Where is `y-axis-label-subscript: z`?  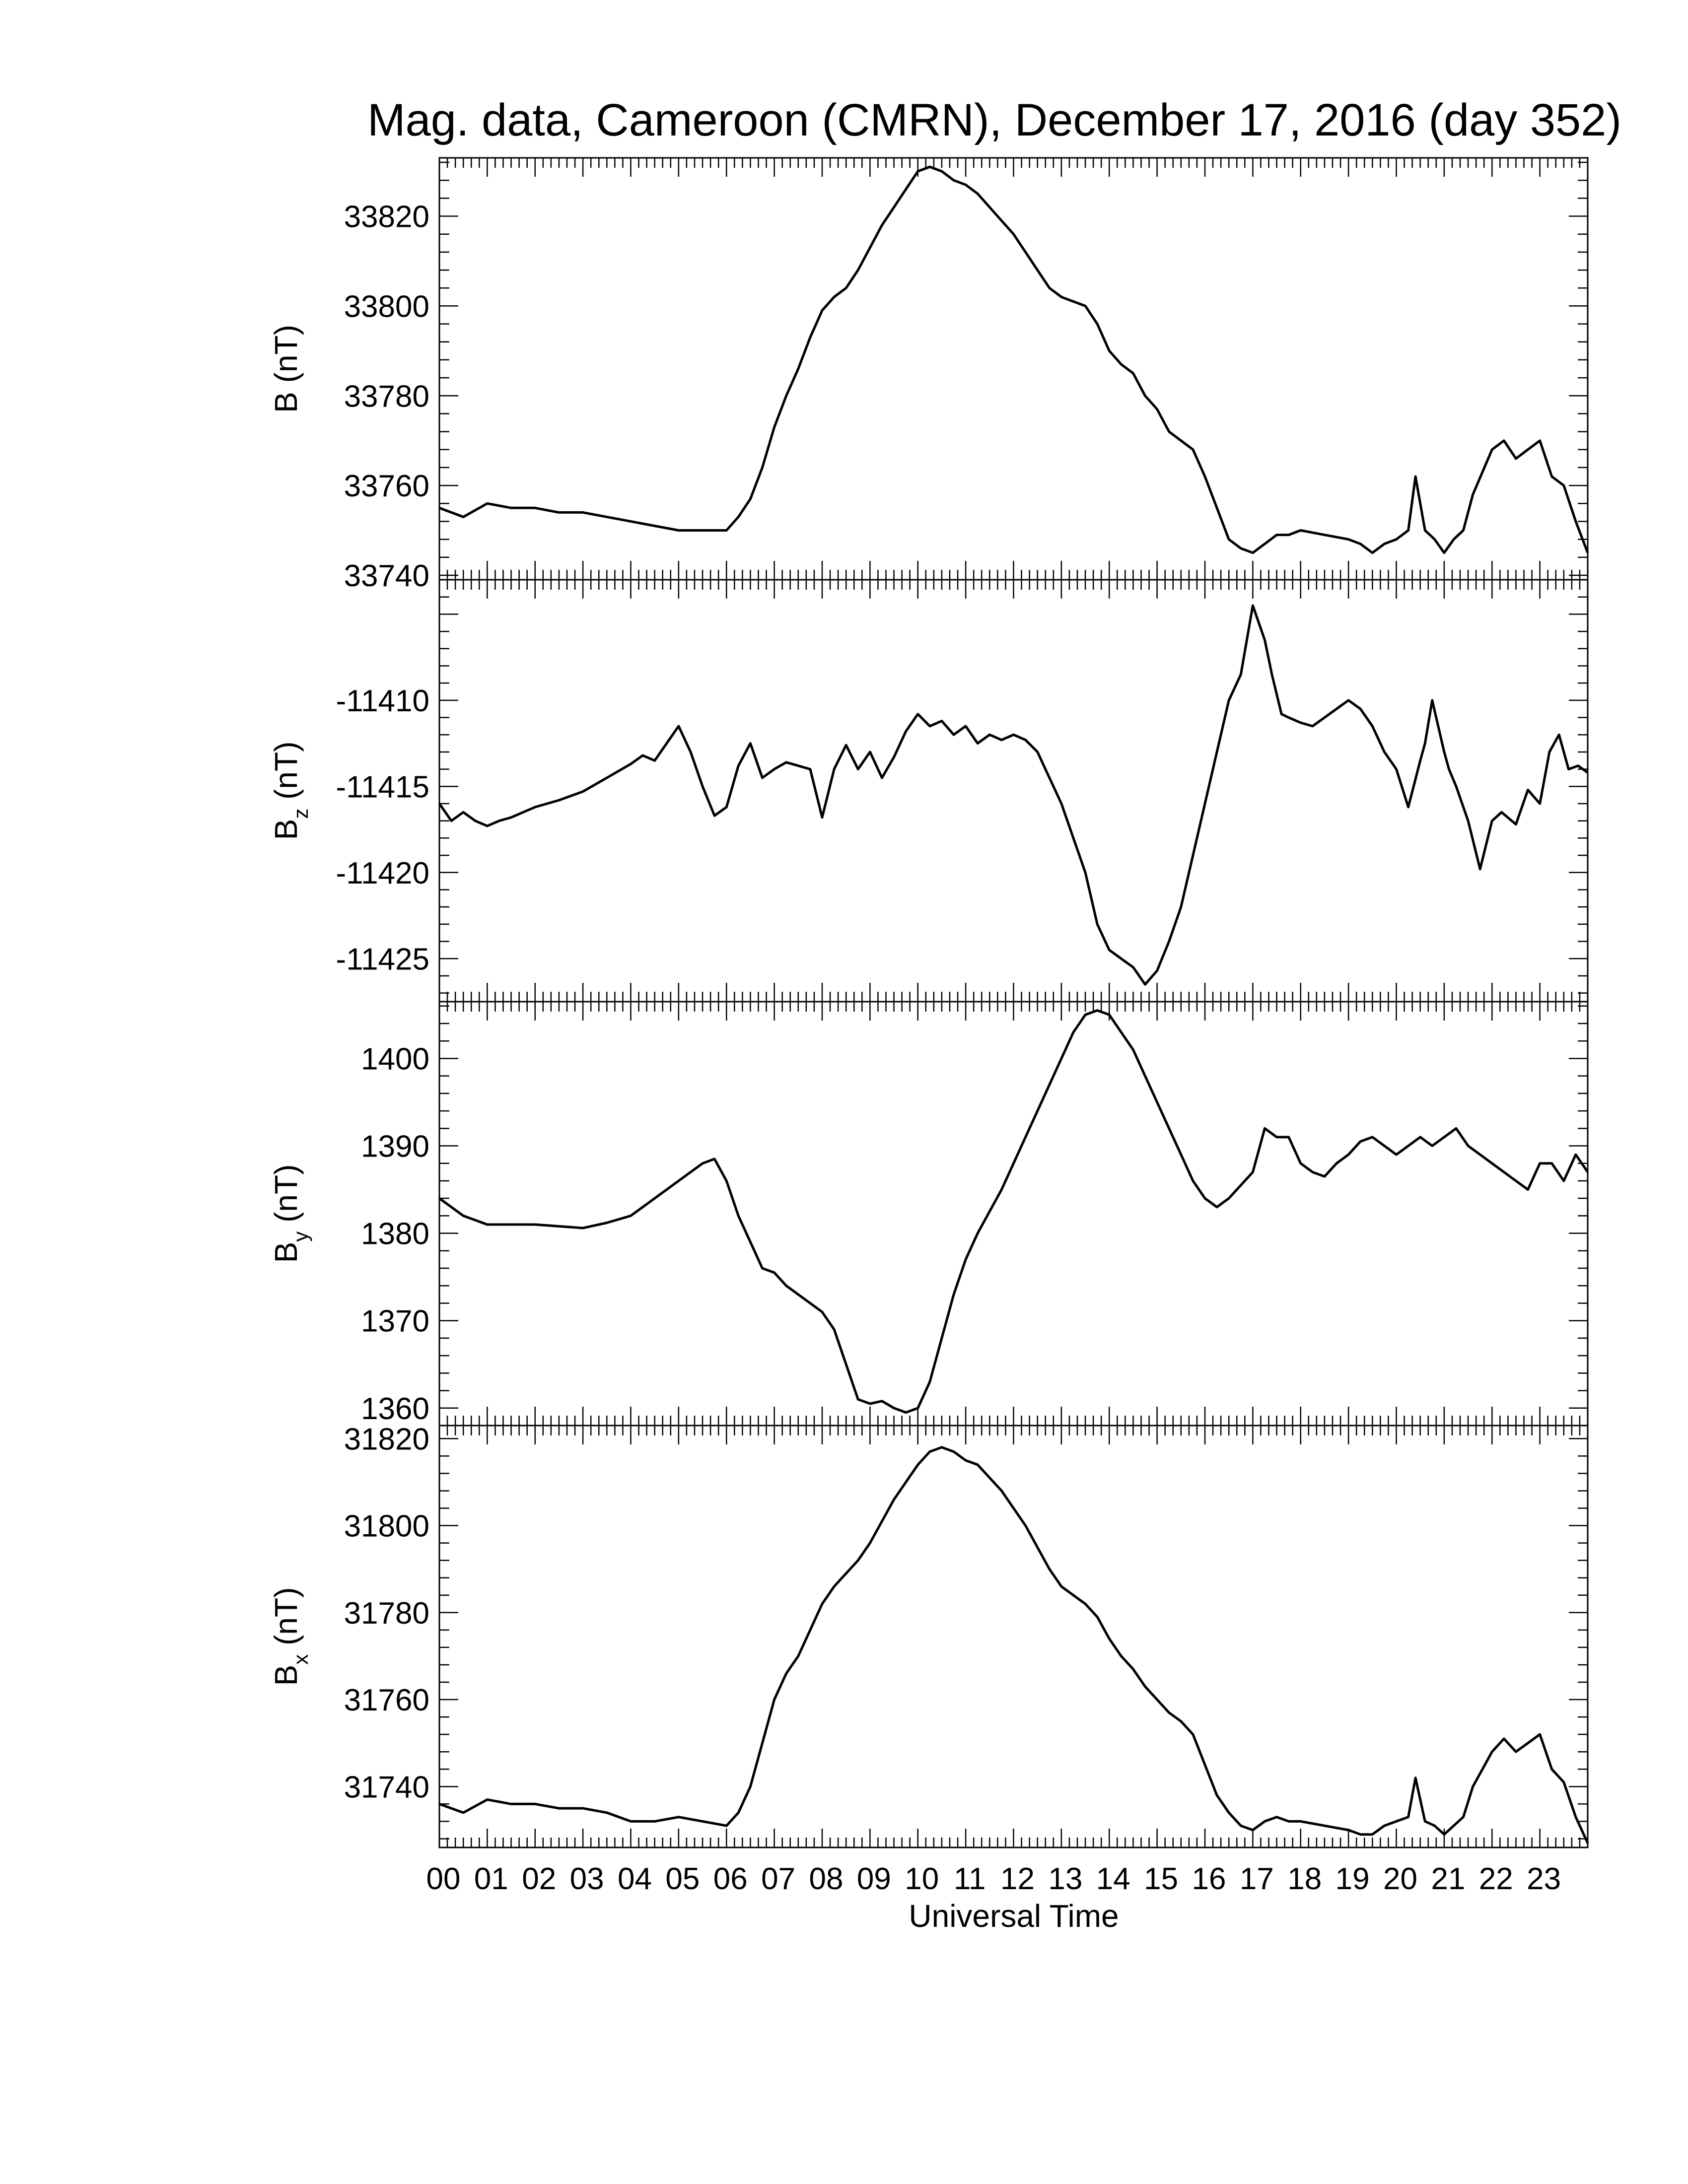
y-axis-label-subscript: z is located at coordinates (300, 814).